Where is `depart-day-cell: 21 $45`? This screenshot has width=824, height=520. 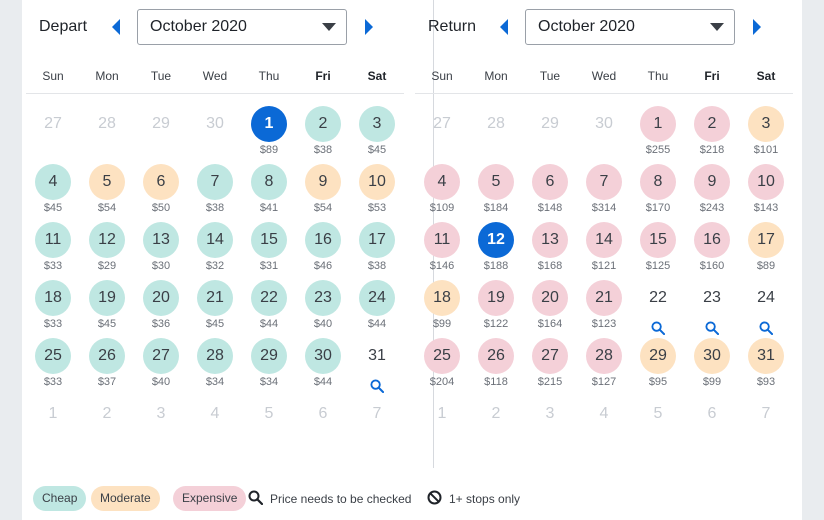 depart-day-cell: 21 $45 is located at coordinates (215, 308).